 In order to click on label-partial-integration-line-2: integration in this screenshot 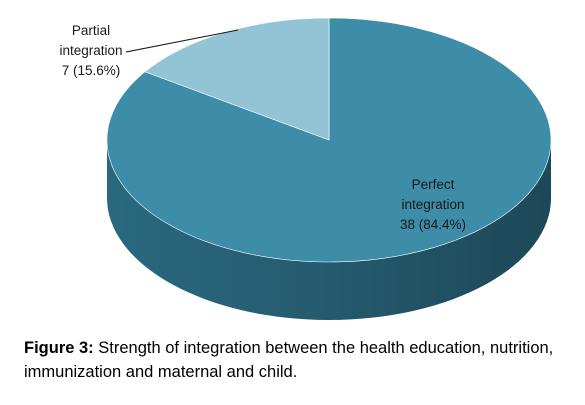, I will do `click(90, 50)`.